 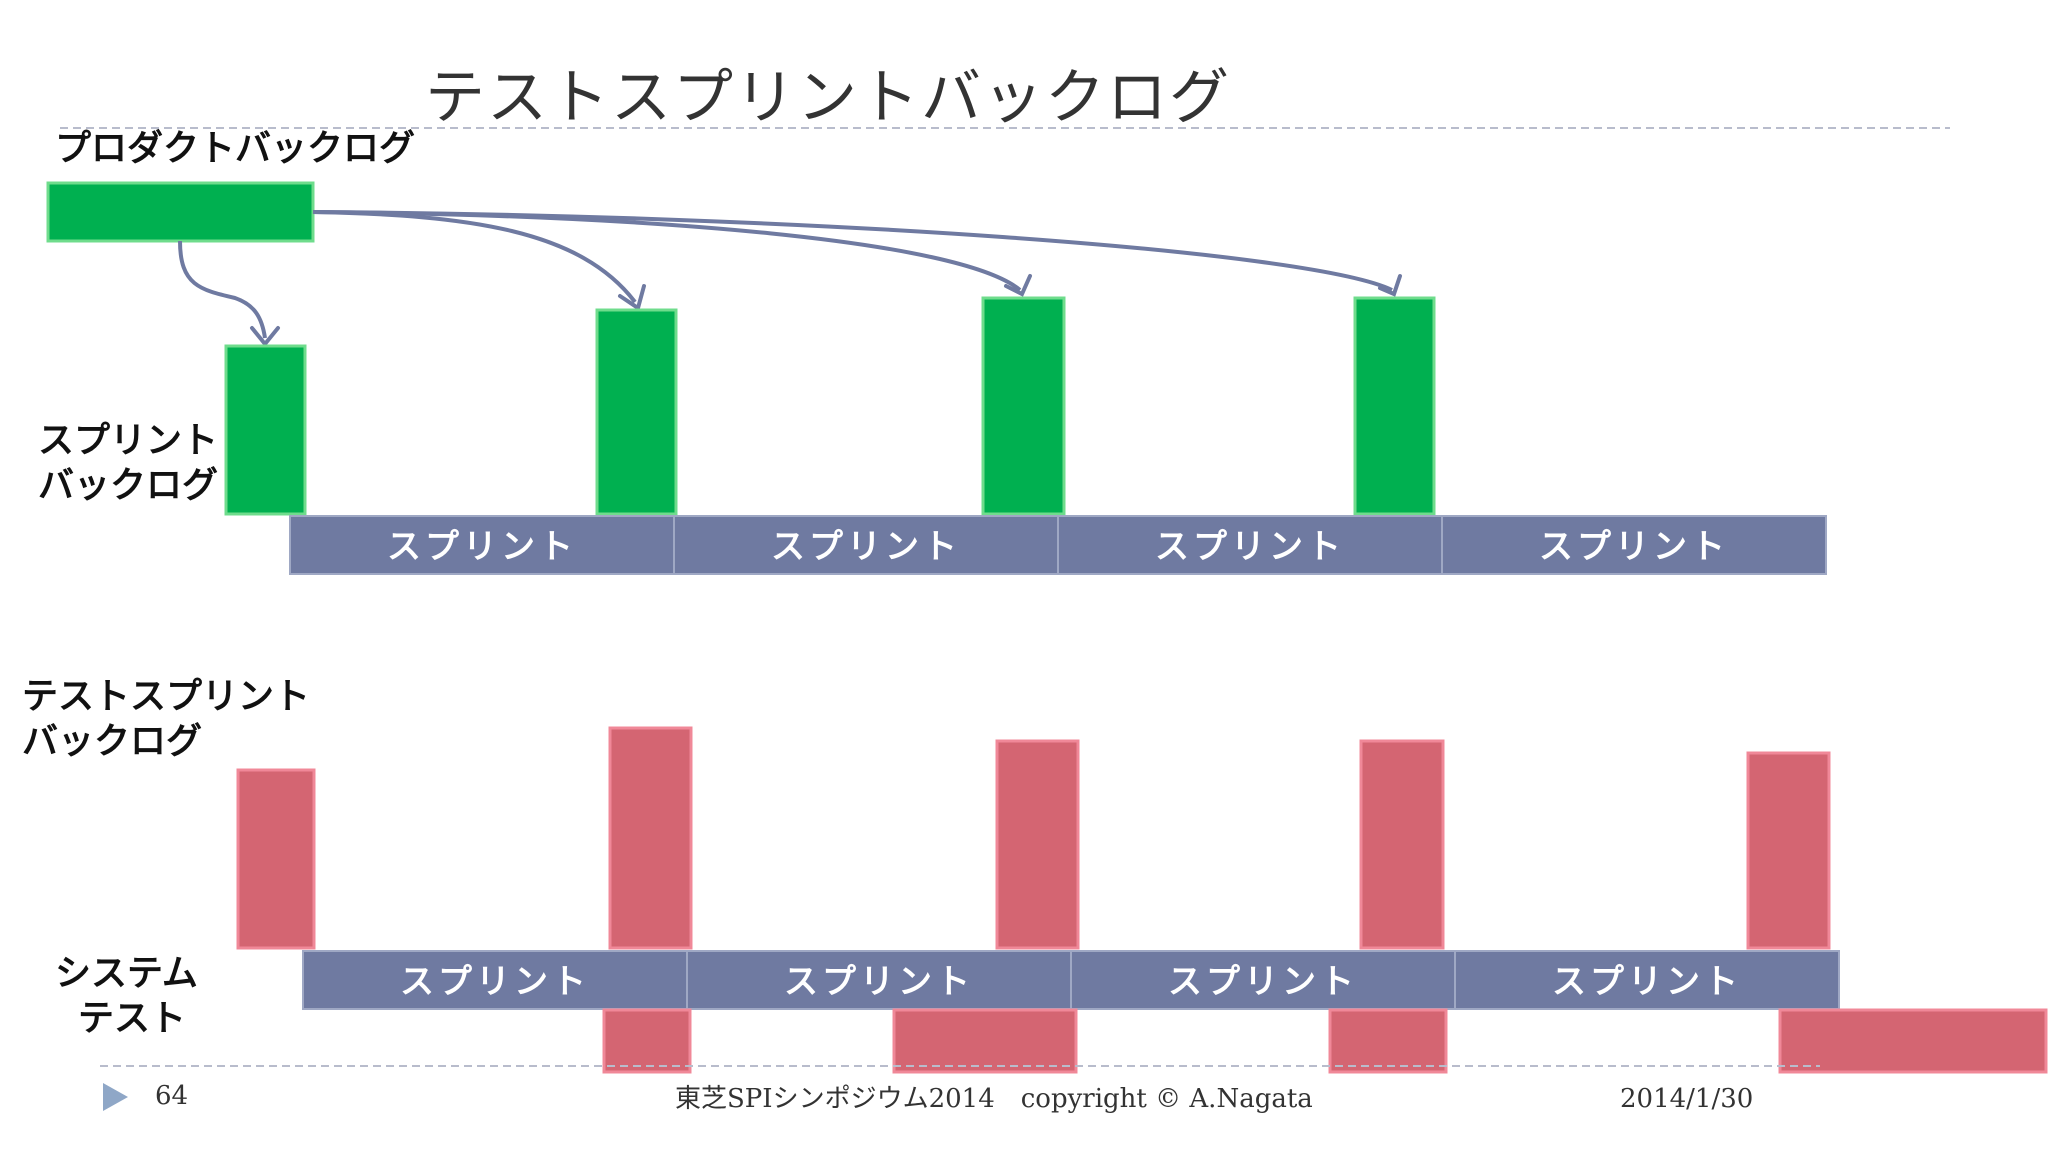 I want to click on bottom-sprint-label-2: スプリント, so click(x=879, y=982).